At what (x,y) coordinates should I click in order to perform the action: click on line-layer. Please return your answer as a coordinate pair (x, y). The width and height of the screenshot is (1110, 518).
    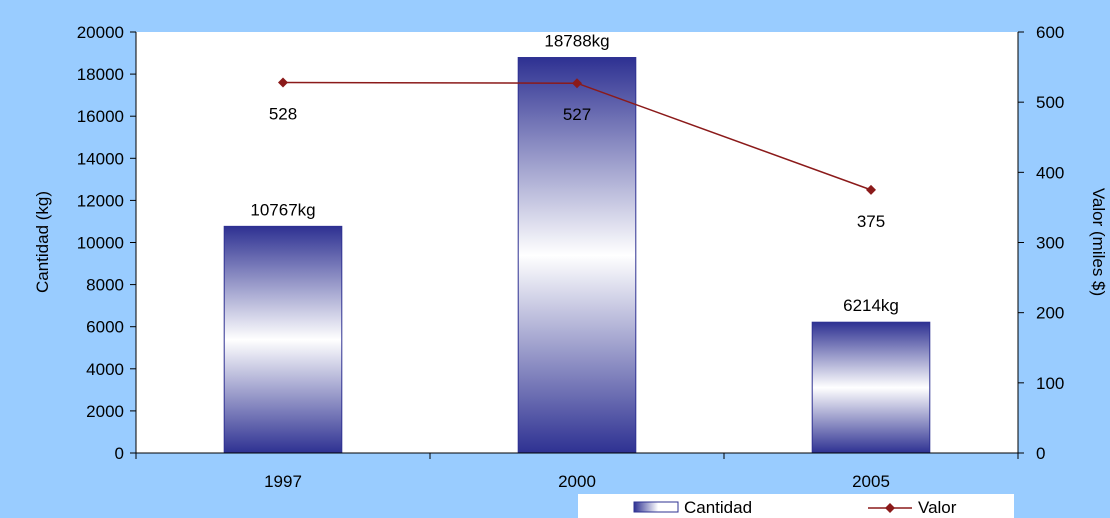
    Looking at the image, I should click on (577, 136).